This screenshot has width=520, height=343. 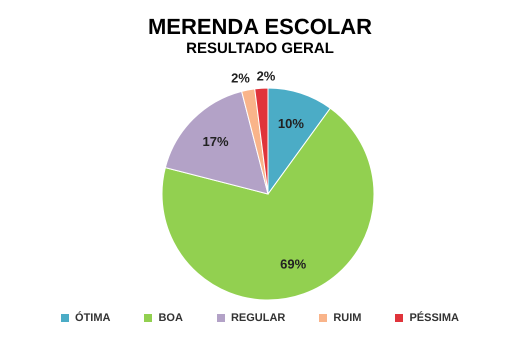 What do you see at coordinates (293, 264) in the screenshot?
I see `data-label: 69%` at bounding box center [293, 264].